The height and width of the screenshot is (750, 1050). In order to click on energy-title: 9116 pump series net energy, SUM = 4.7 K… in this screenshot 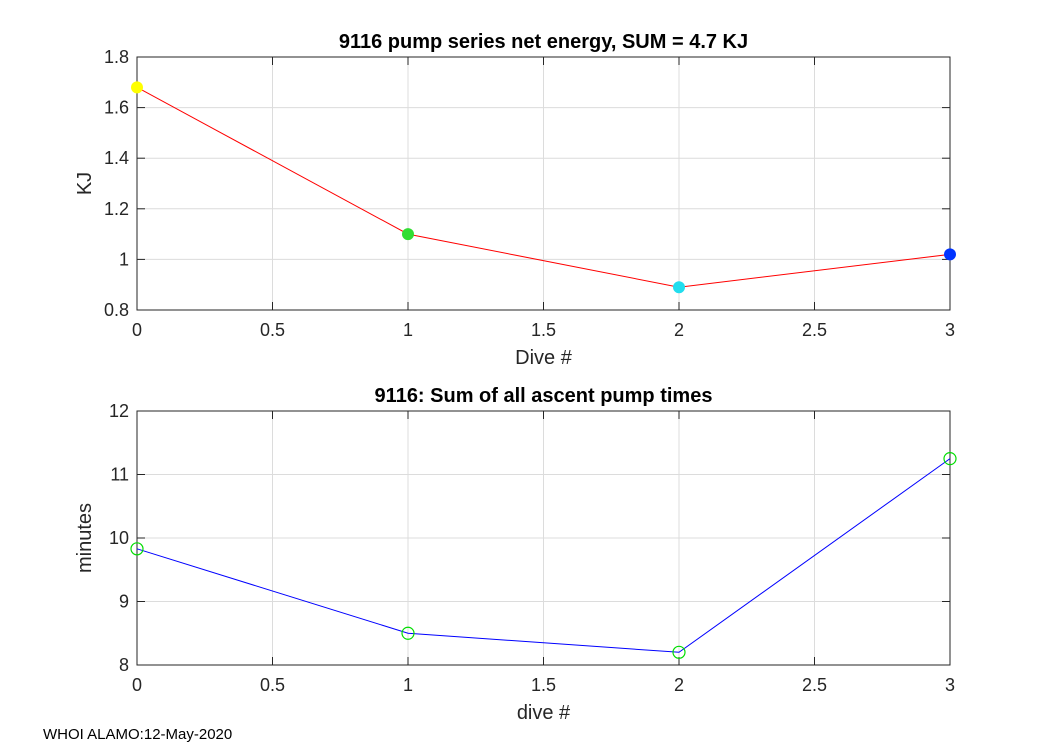, I will do `click(543, 42)`.